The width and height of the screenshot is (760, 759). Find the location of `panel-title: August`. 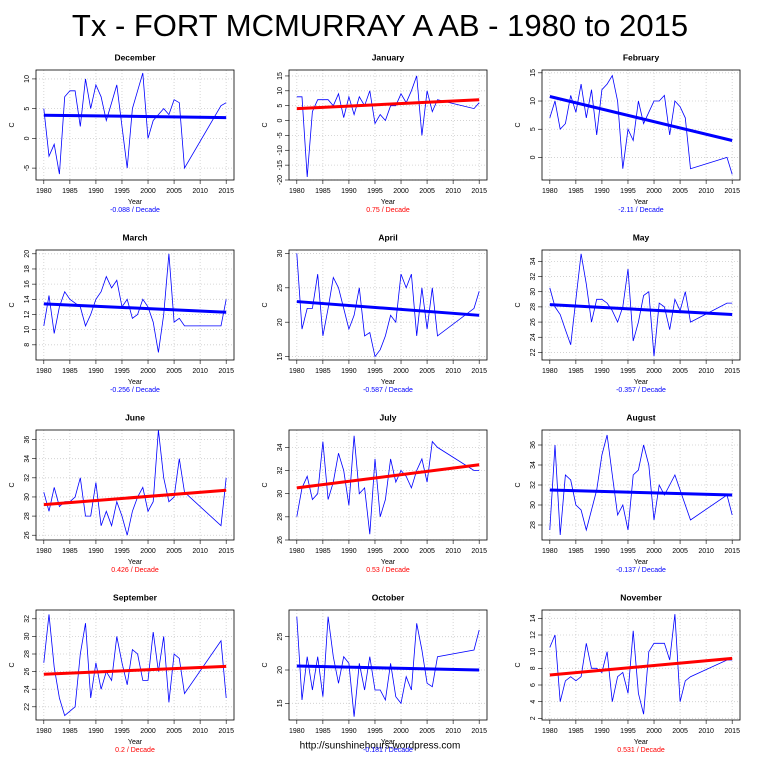

panel-title: August is located at coordinates (640, 417).